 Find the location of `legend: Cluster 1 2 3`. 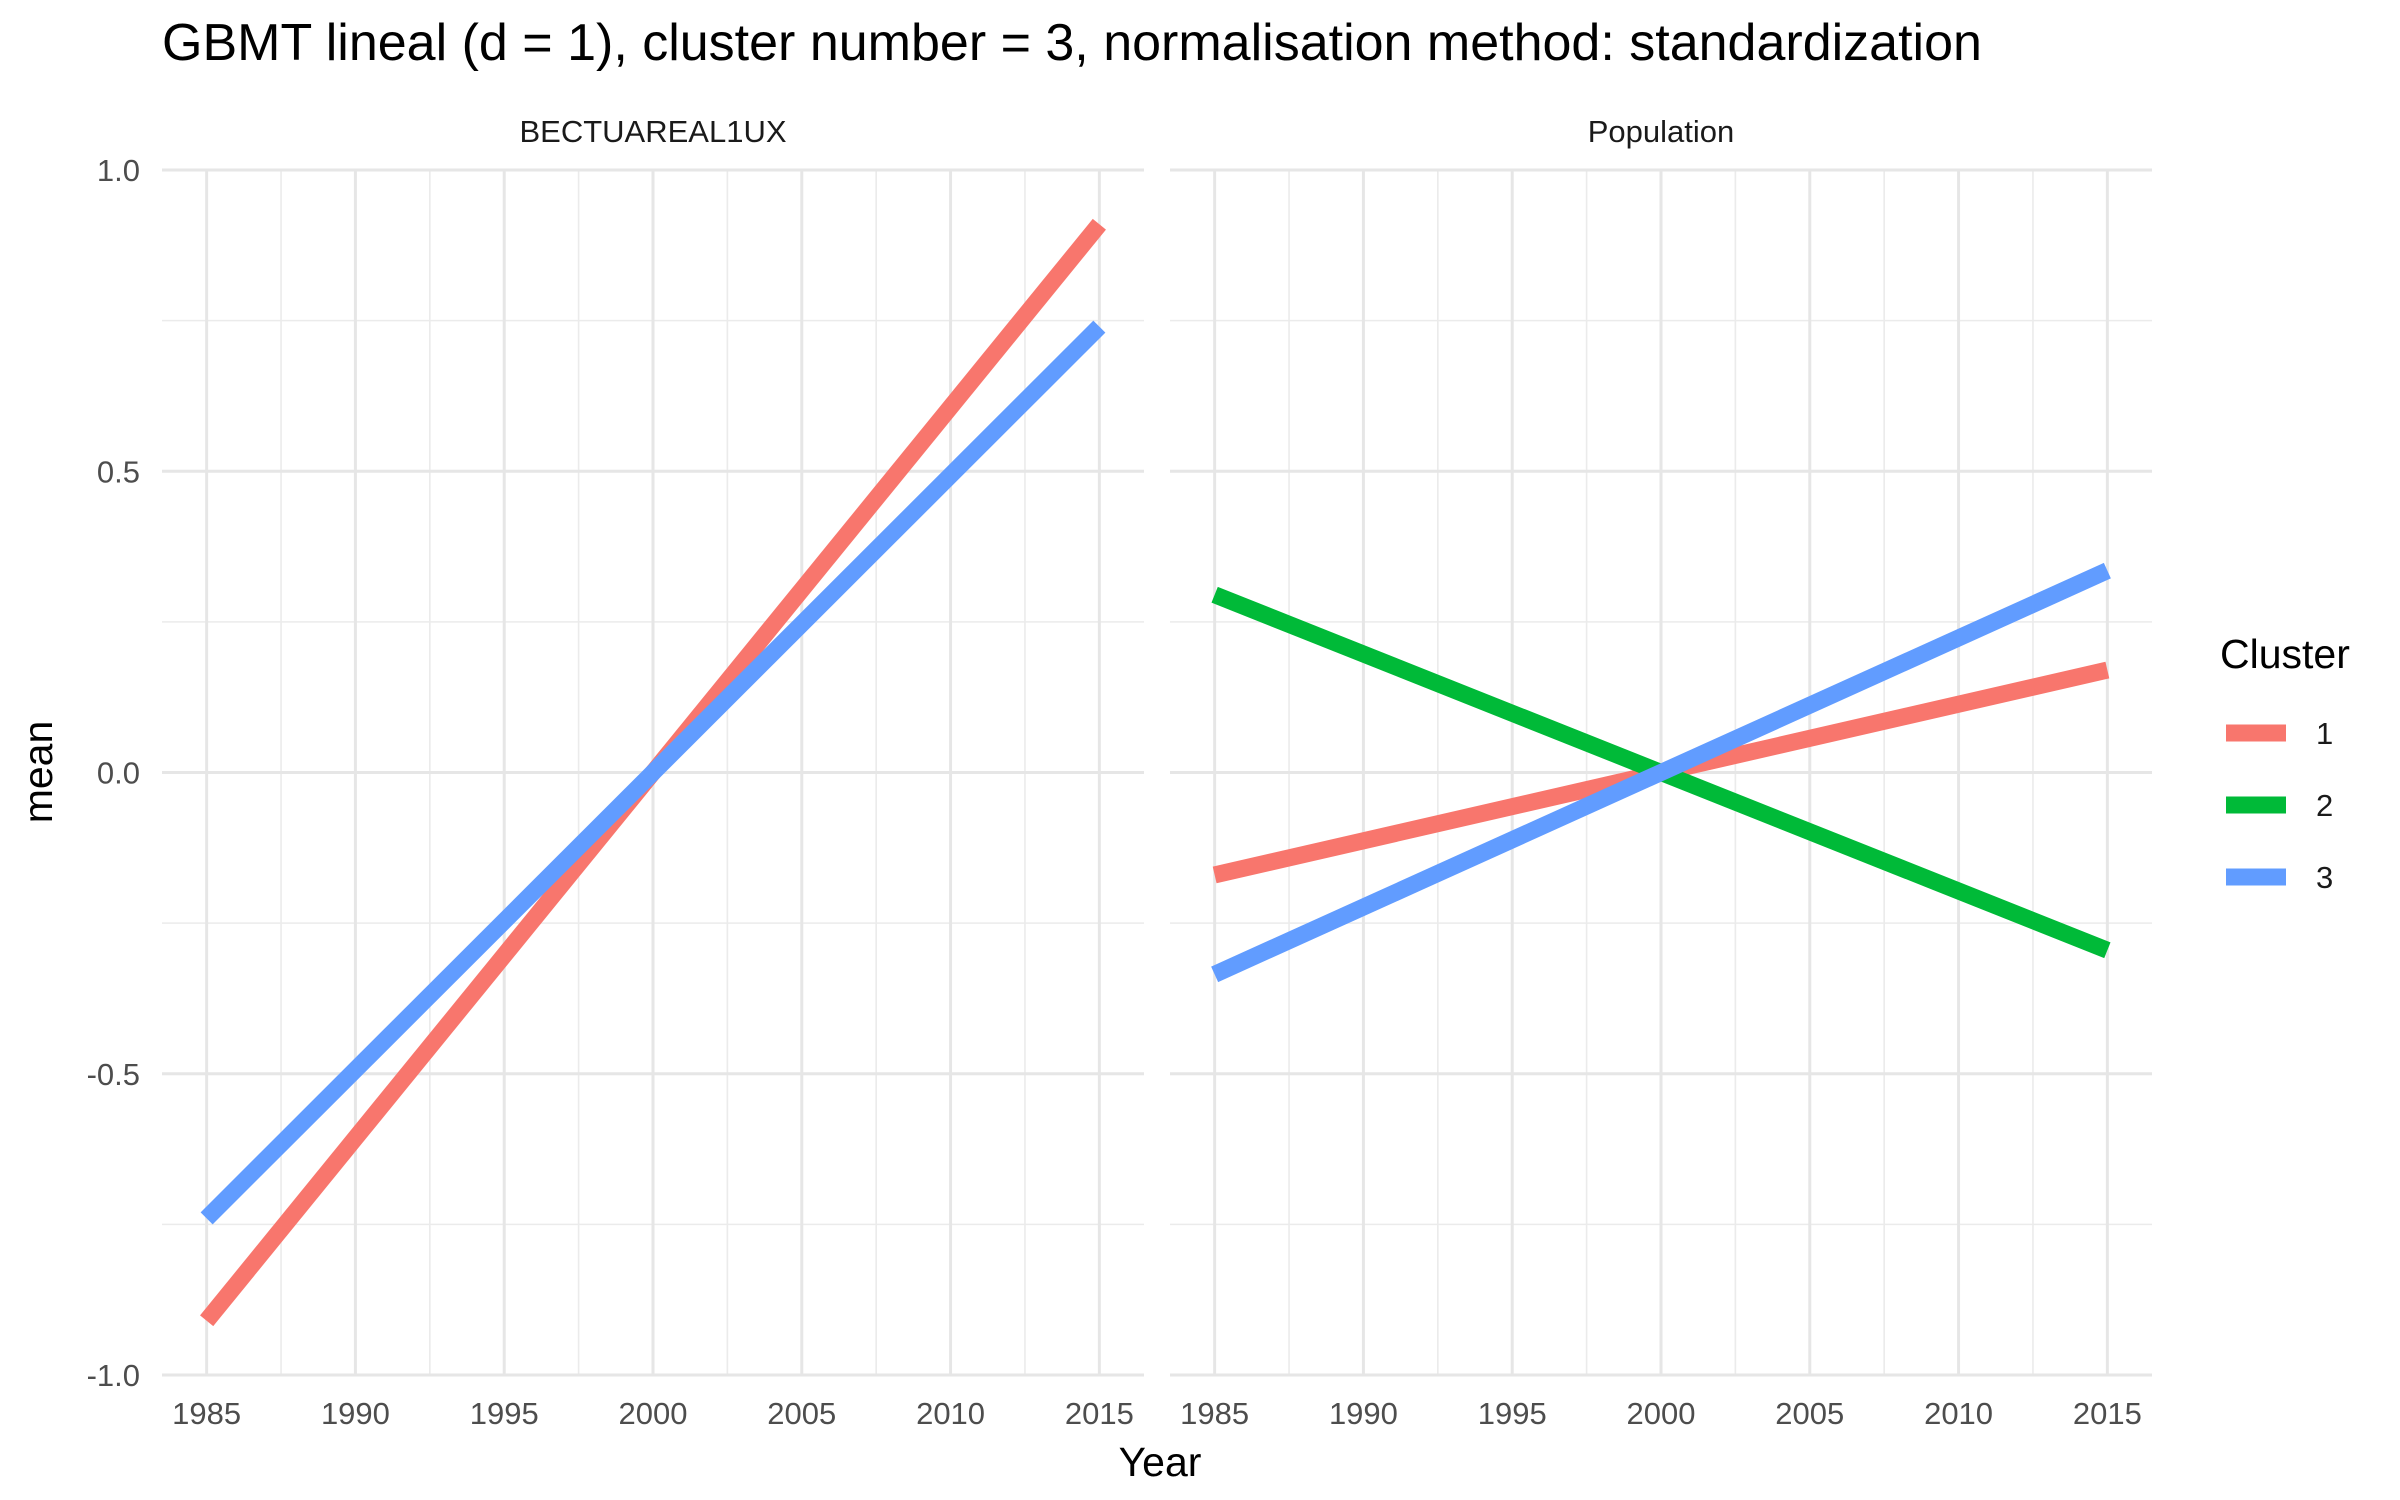

legend: Cluster 1 2 3 is located at coordinates (2285, 763).